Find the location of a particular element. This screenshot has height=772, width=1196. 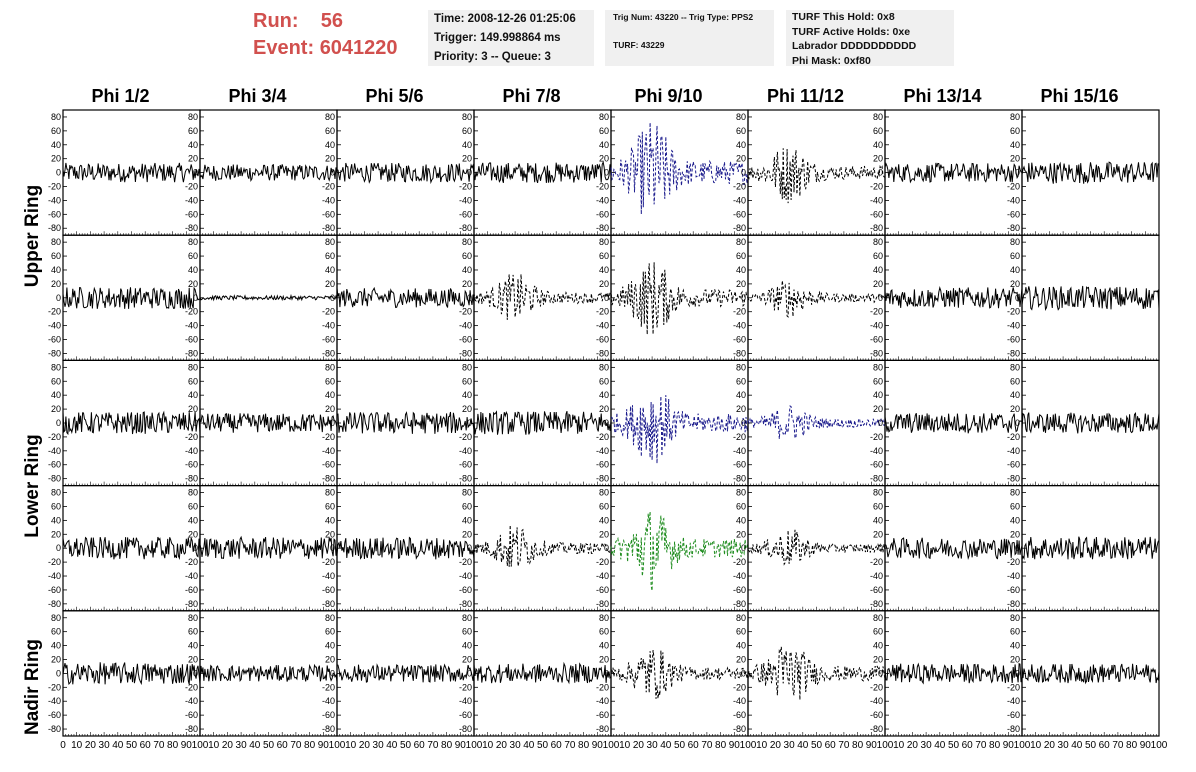

panel-r5-c4: -80 -60 -40 -20 0 20 40 60 80 is located at coordinates (535, 673).